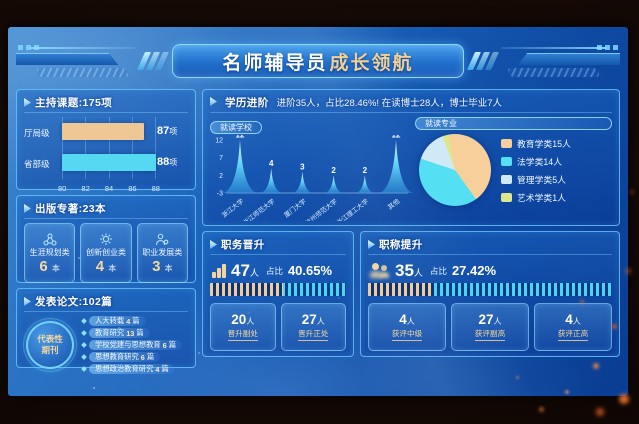  Describe the element at coordinates (247, 103) in the screenshot. I see `xueli-title: 学历进阶` at that location.